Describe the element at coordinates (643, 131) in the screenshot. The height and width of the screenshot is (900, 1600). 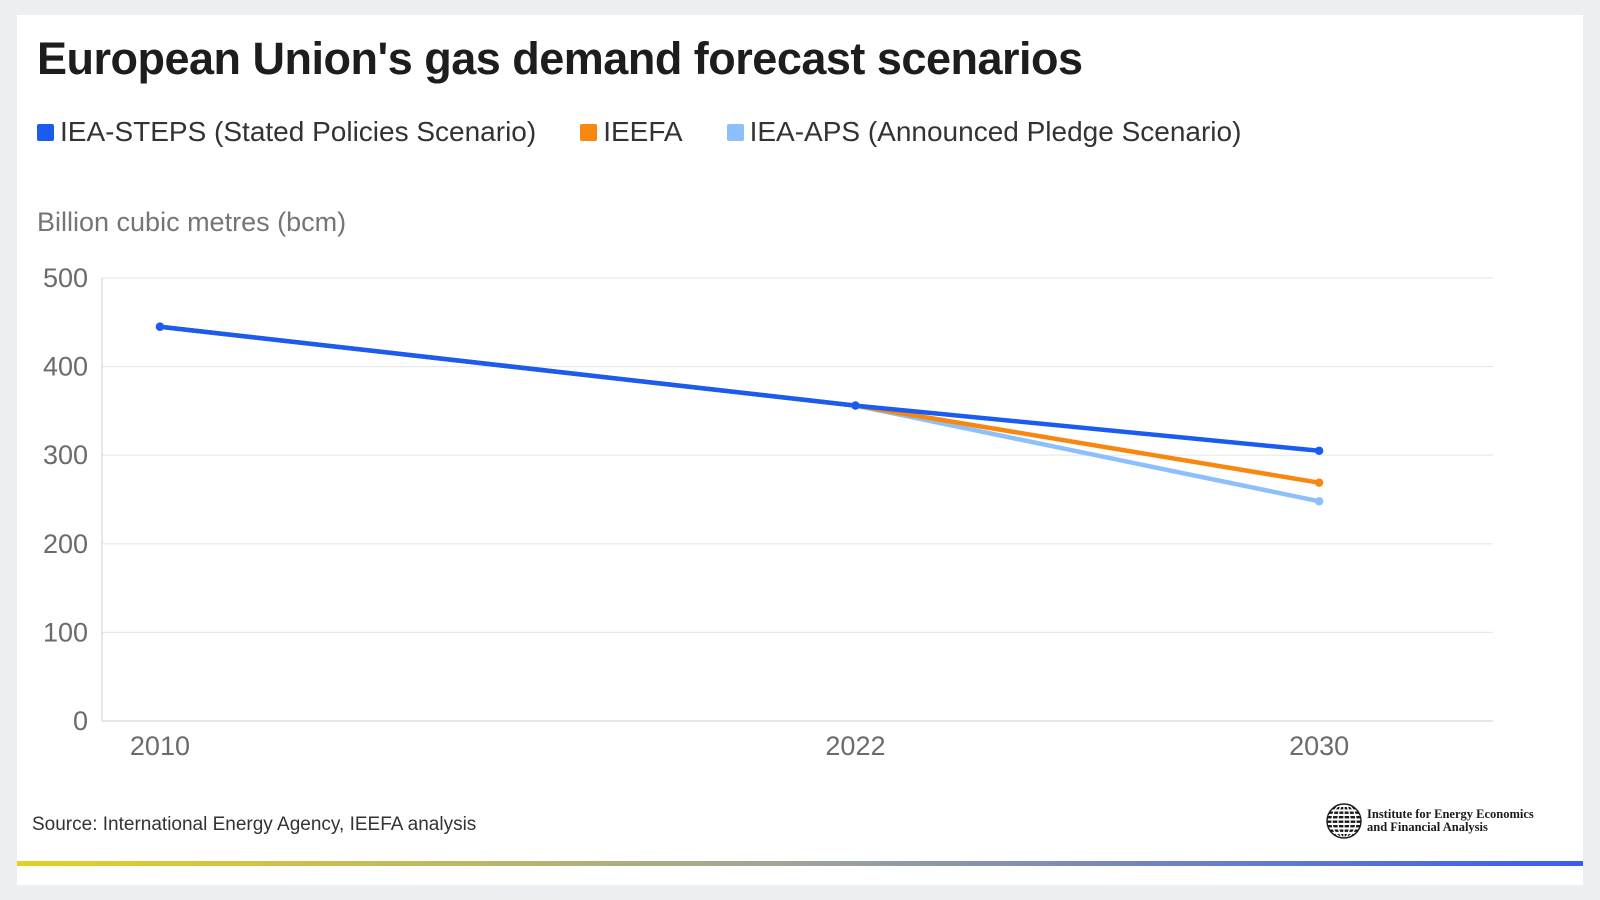
I see `legend-label-ieefa: IEEFA` at that location.